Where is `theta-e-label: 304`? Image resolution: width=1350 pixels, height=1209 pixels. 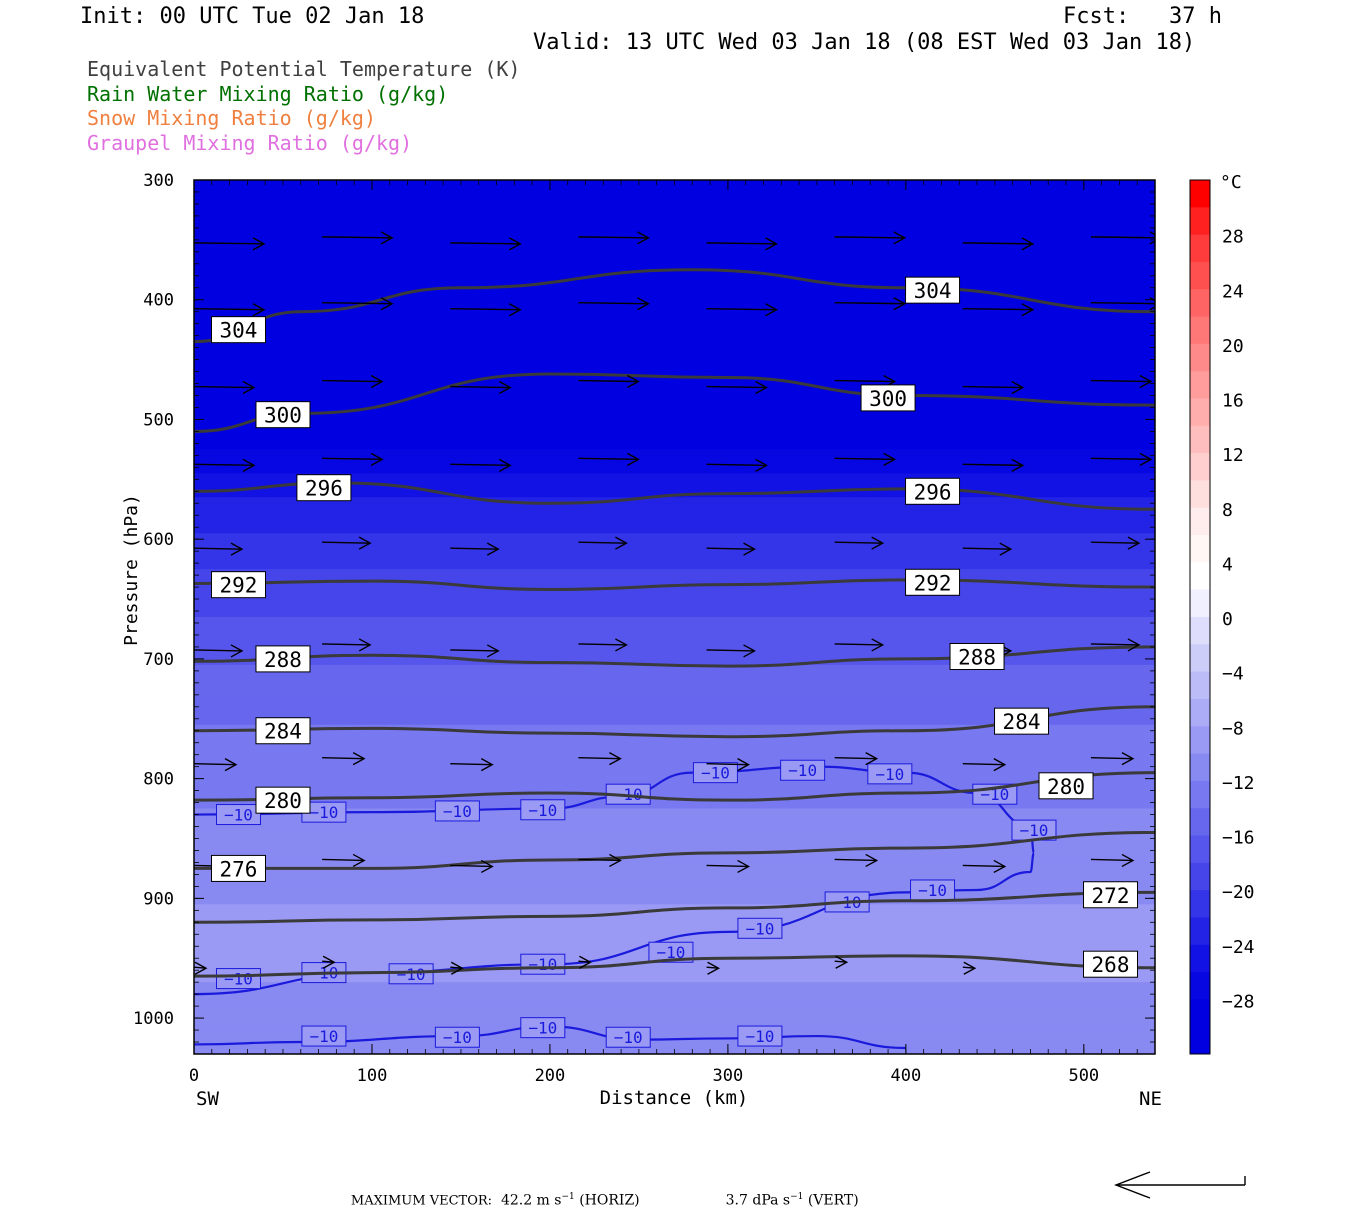
theta-e-label: 304 is located at coordinates (239, 331).